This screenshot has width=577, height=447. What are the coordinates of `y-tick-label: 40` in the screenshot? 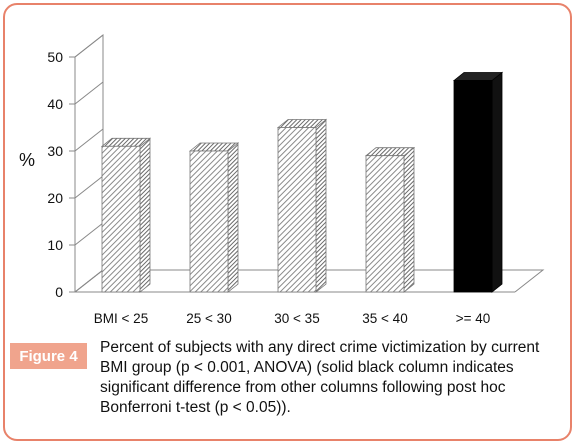 It's located at (55, 104).